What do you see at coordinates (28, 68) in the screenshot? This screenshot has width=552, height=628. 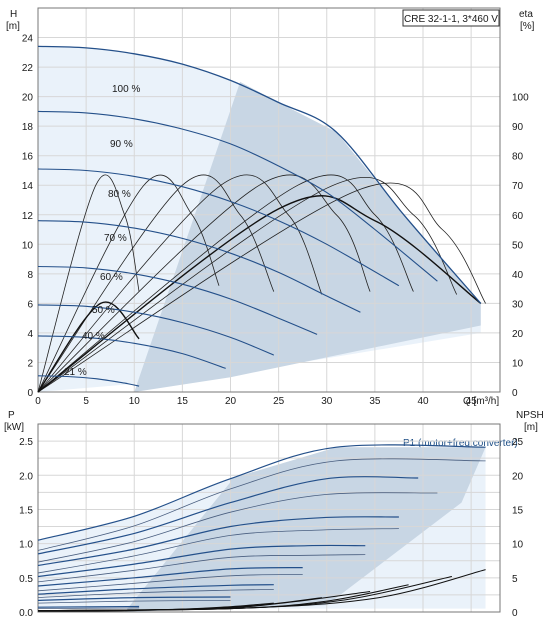 I see `top-y-tick-label: 22` at bounding box center [28, 68].